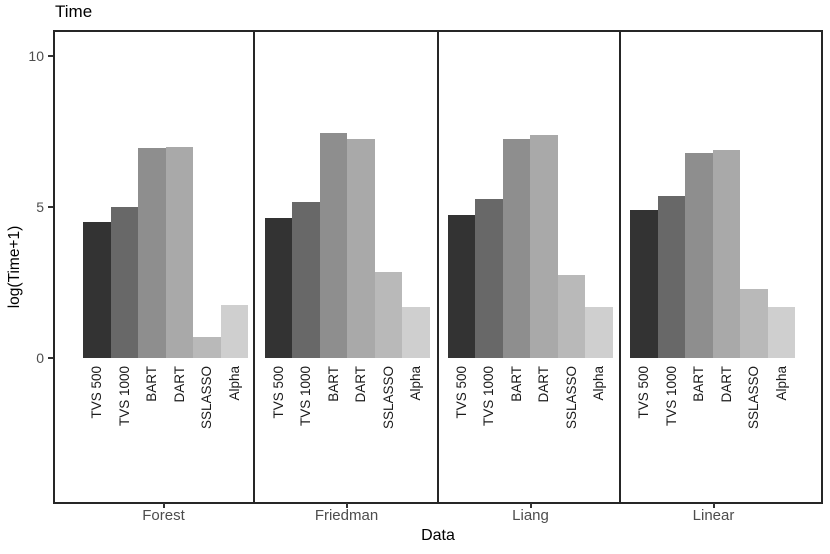 The height and width of the screenshot is (554, 830). Describe the element at coordinates (599, 332) in the screenshot. I see `bar-liang-alpha` at that location.